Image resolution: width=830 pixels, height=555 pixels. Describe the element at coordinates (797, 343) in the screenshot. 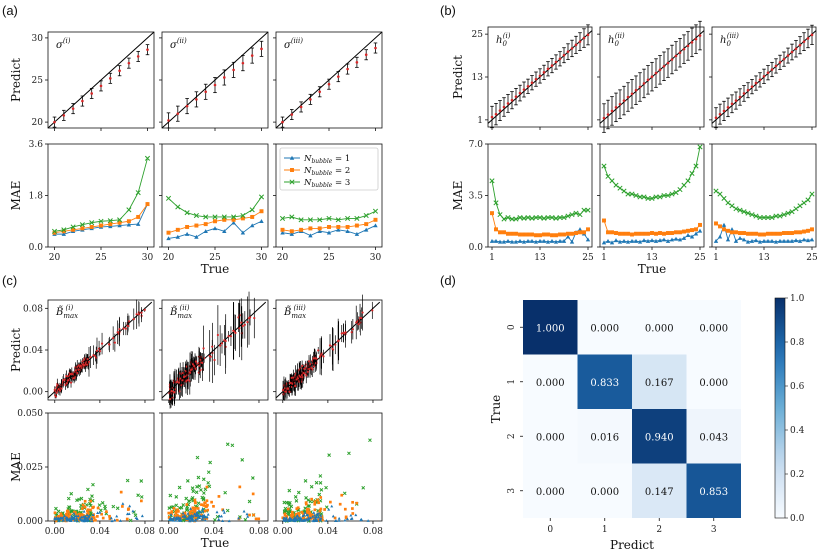

I see `colorbar-tick-label: 0.8` at that location.